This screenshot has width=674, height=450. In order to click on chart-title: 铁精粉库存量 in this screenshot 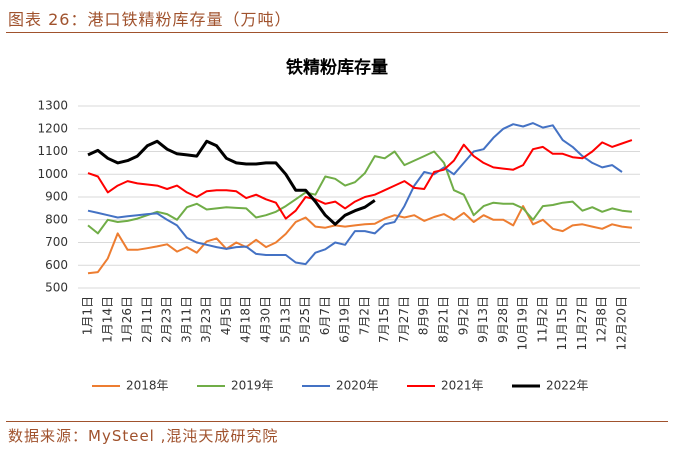, I will do `click(337, 67)`.